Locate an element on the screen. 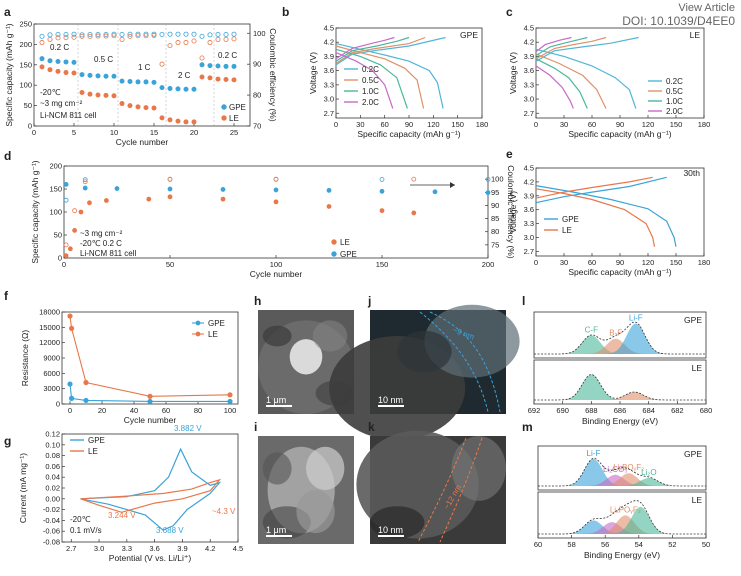 The width and height of the screenshot is (741, 576). y2-axis-label: Coulombic efficiency (%) is located at coordinates (511, 212).